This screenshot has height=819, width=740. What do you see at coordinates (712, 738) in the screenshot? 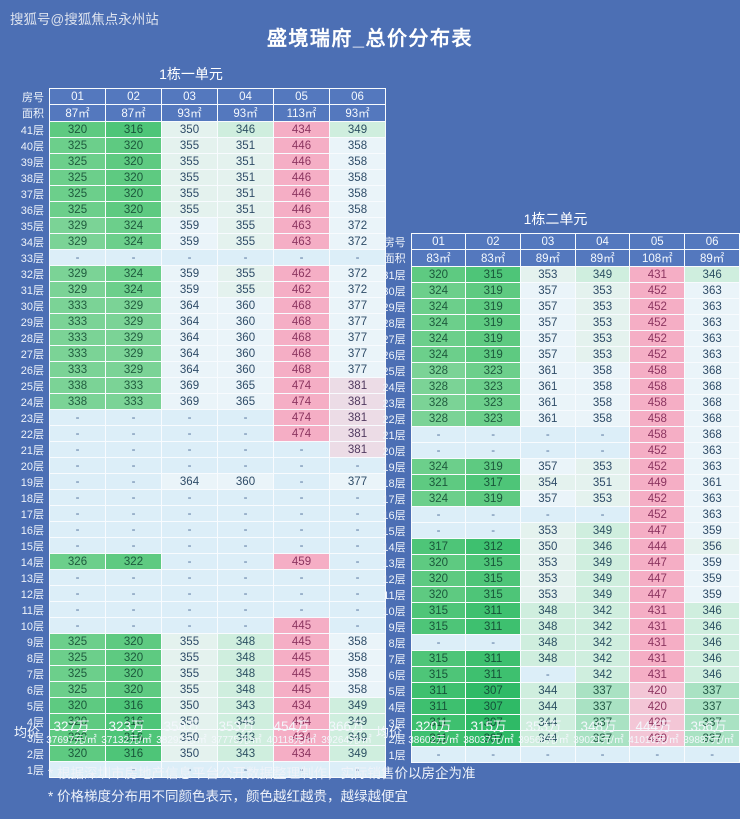
I see `price-cell: 337` at bounding box center [712, 738].